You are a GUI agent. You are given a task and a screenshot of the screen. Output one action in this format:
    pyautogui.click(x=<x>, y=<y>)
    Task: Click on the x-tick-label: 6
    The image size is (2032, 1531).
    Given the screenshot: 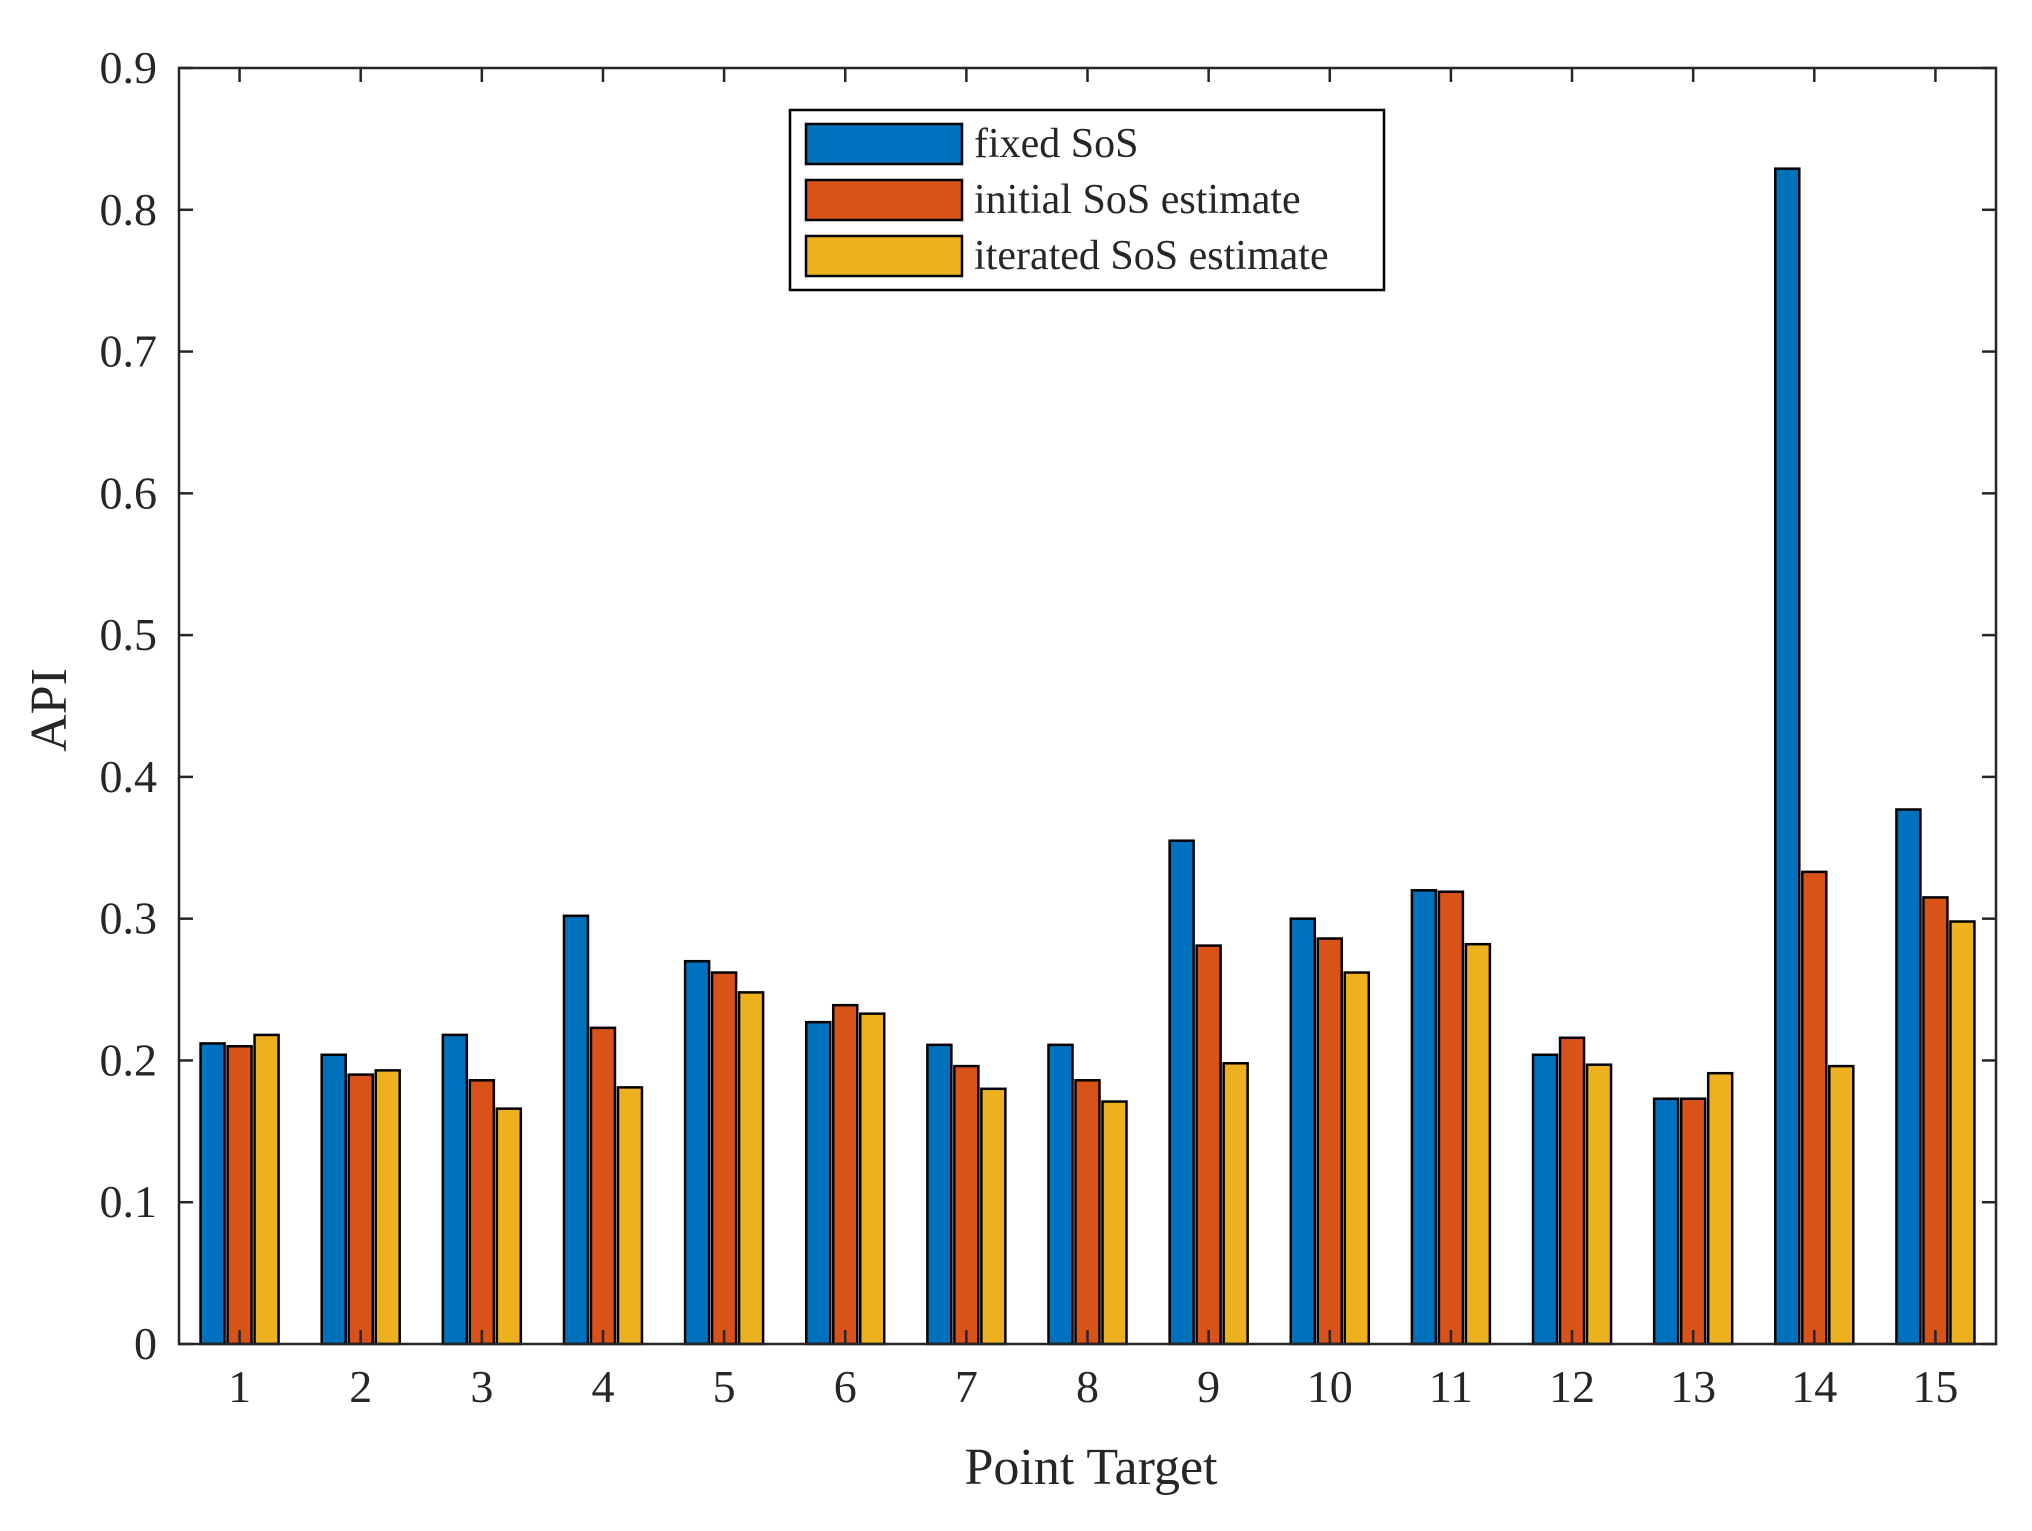 What is the action you would take?
    pyautogui.click(x=845, y=1386)
    